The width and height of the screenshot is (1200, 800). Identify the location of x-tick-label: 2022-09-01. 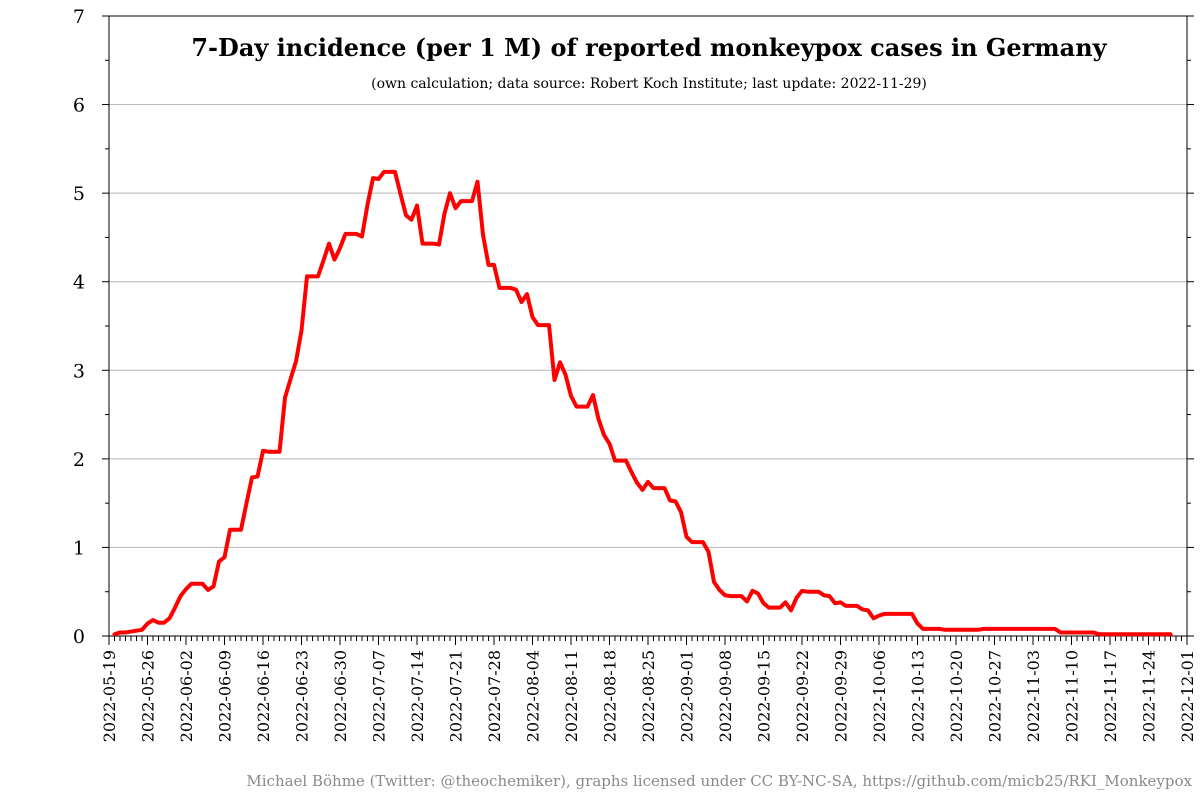
(687, 696).